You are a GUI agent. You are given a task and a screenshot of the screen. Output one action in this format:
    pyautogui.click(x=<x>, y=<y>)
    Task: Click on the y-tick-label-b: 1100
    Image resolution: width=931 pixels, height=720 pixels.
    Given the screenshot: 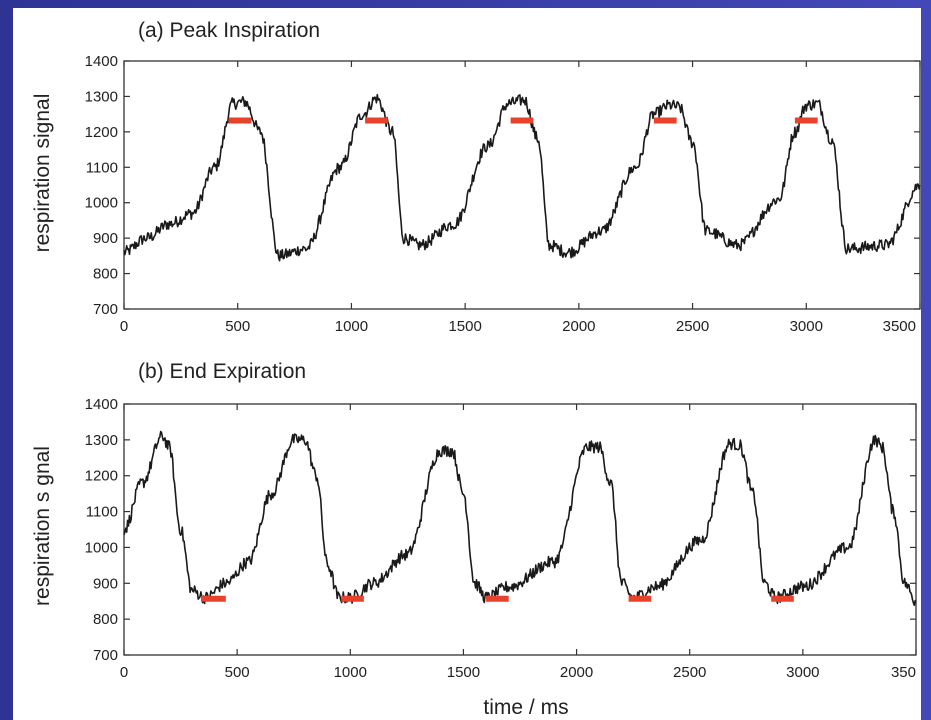 What is the action you would take?
    pyautogui.click(x=102, y=512)
    